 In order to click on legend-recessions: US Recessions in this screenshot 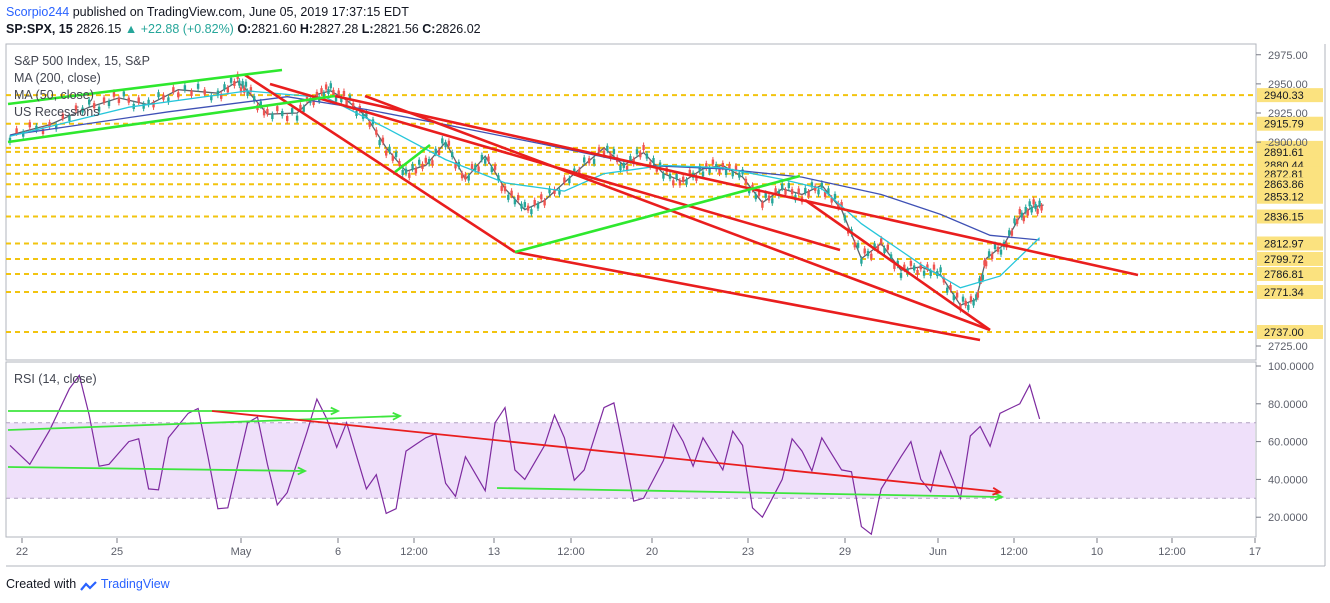, I will do `click(57, 112)`.